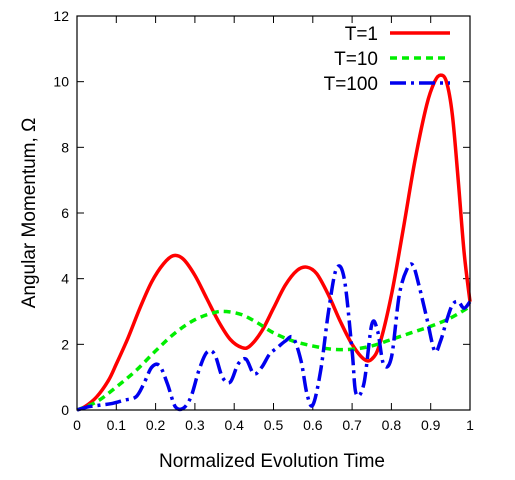  I want to click on x-tick-label: 0.4, so click(234, 425).